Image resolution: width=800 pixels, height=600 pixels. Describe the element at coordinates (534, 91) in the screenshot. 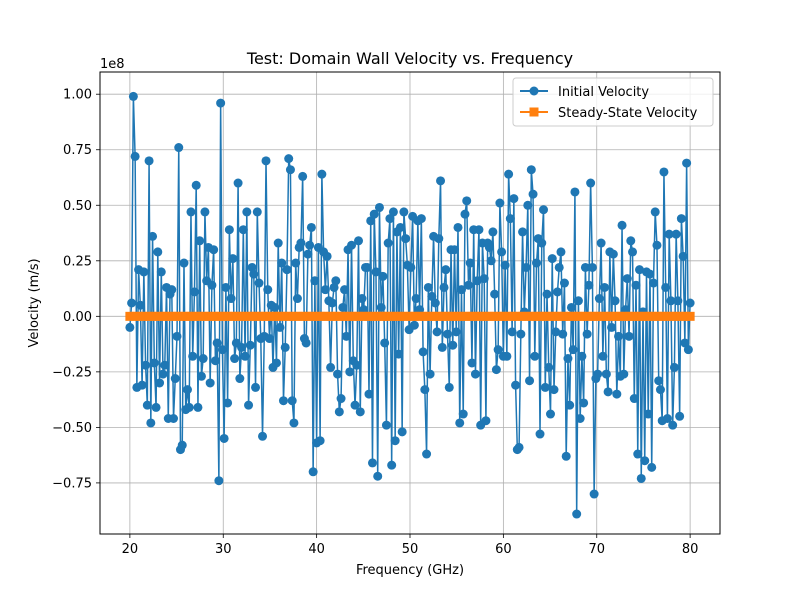

I see `legend-marker-initial` at that location.